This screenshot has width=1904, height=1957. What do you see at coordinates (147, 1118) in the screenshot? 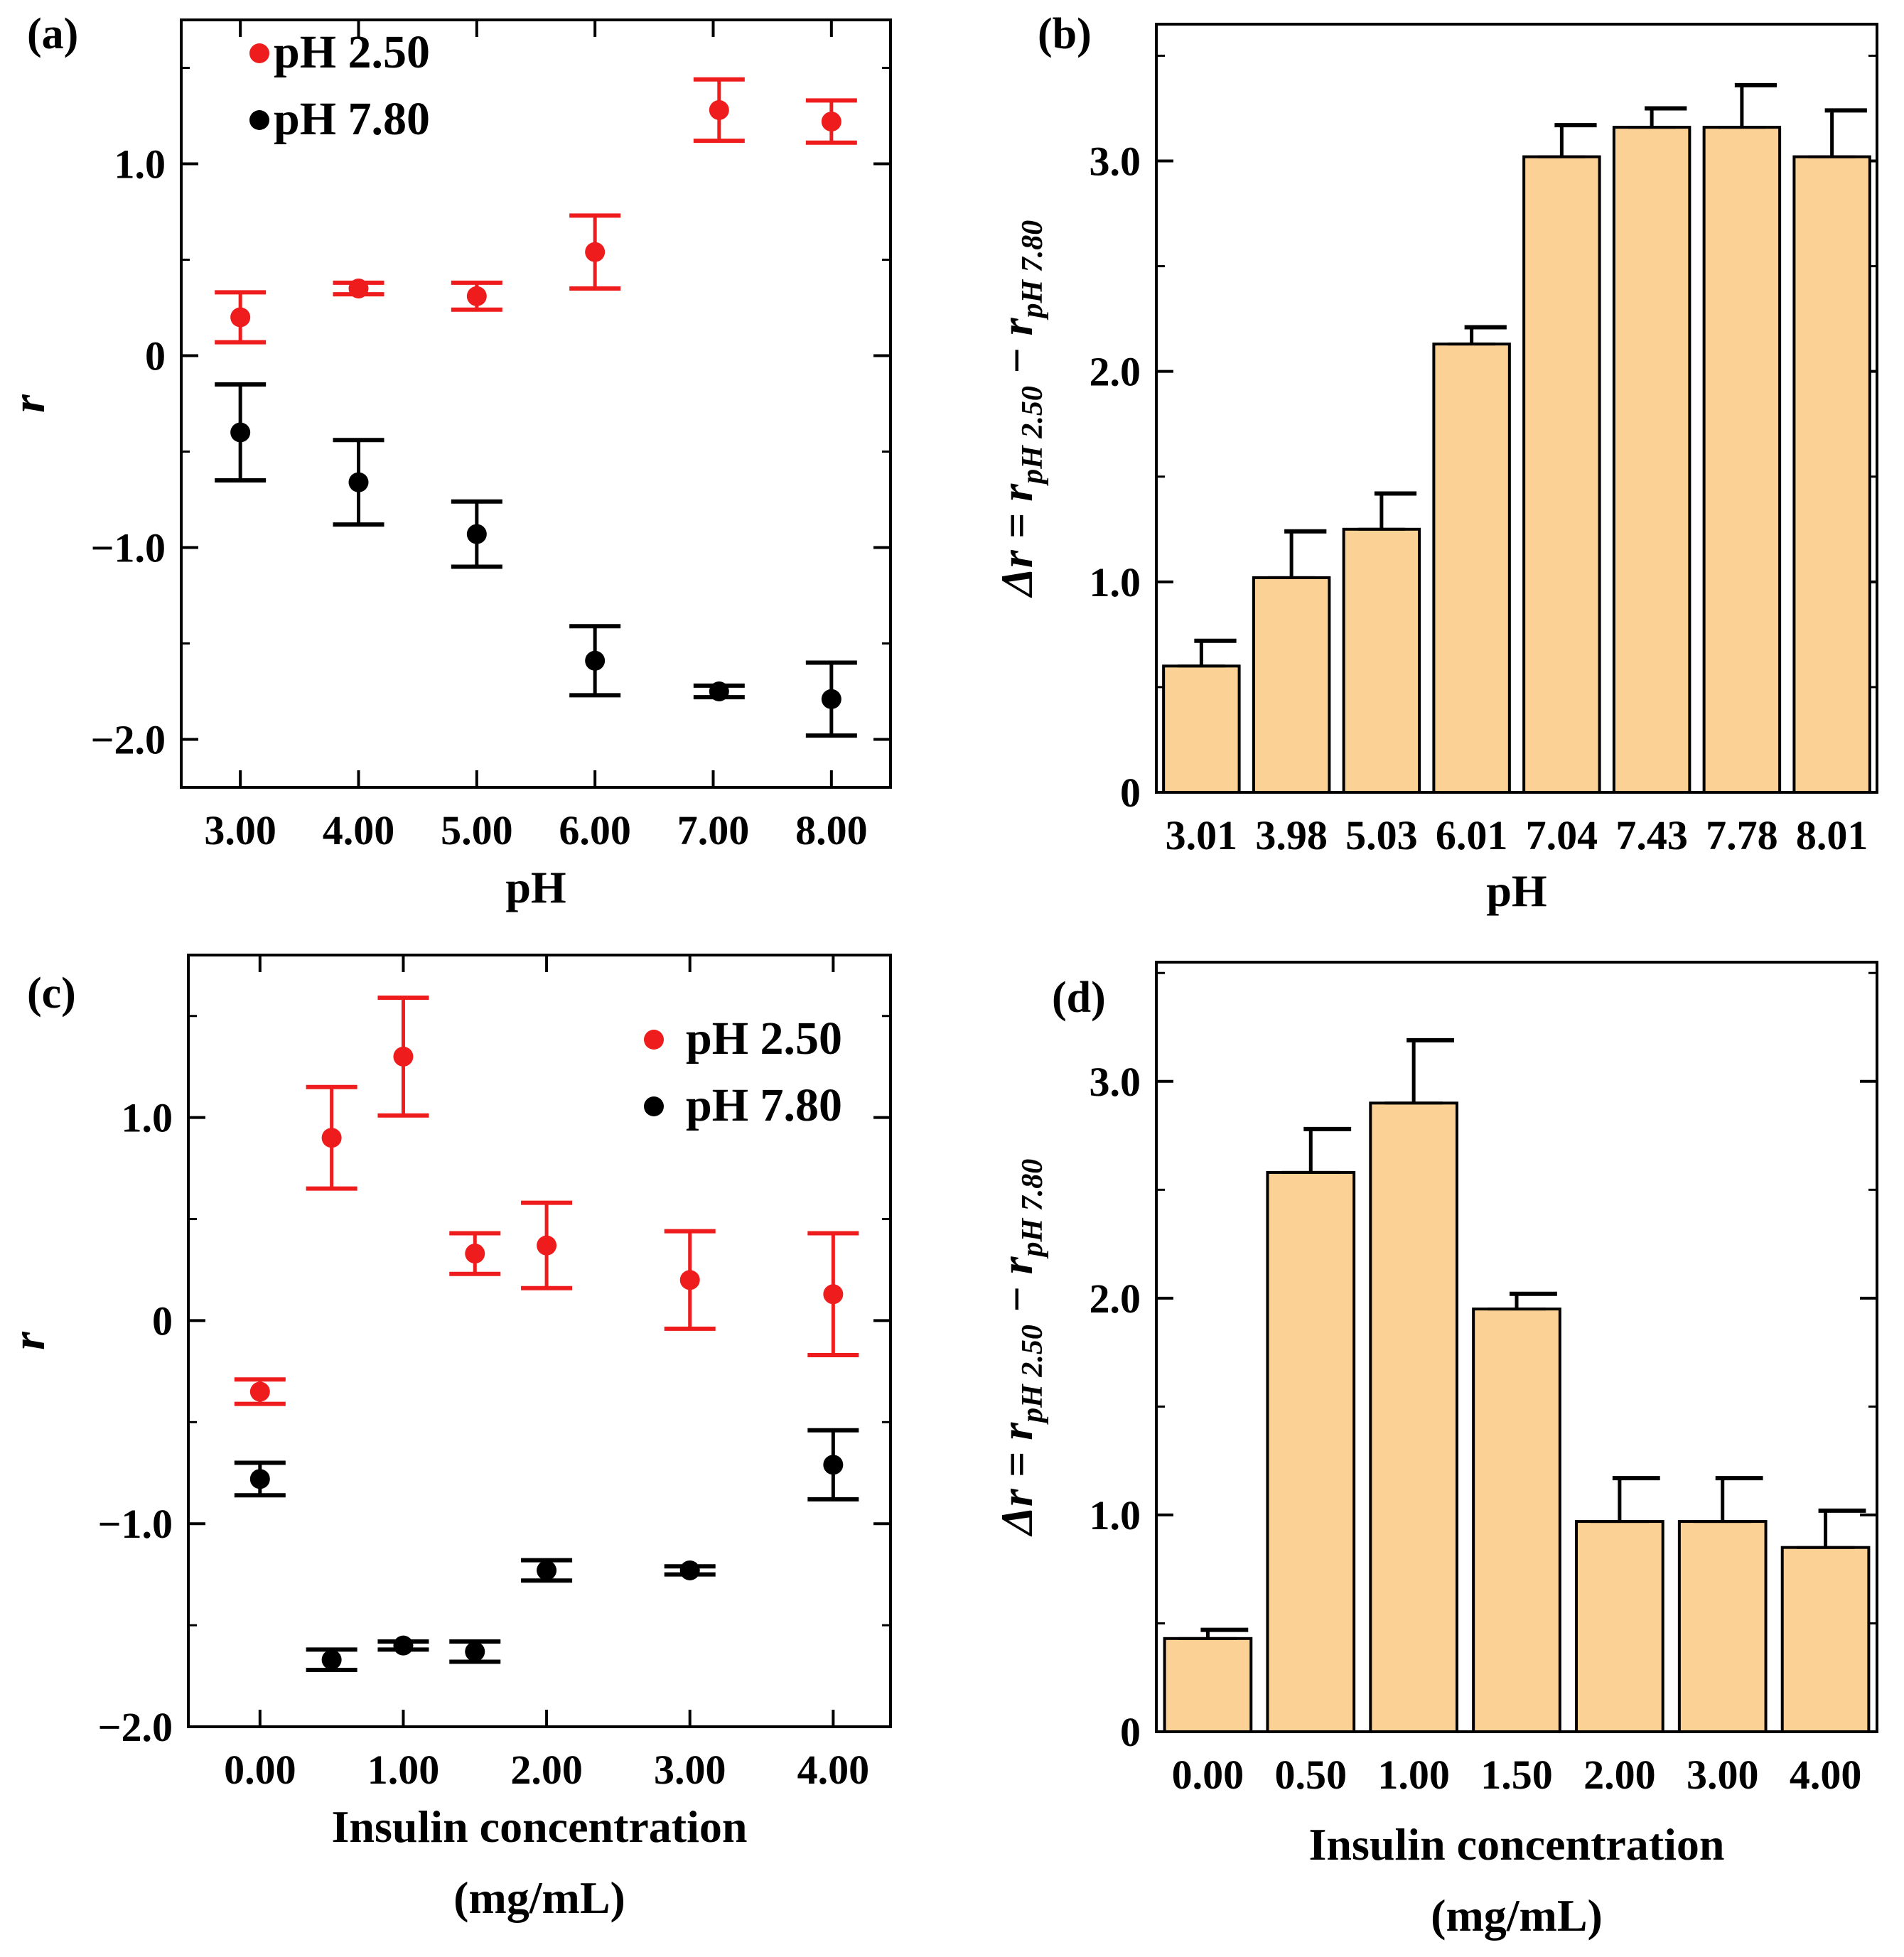
I see `y-tick-label-c: 1.0` at bounding box center [147, 1118].